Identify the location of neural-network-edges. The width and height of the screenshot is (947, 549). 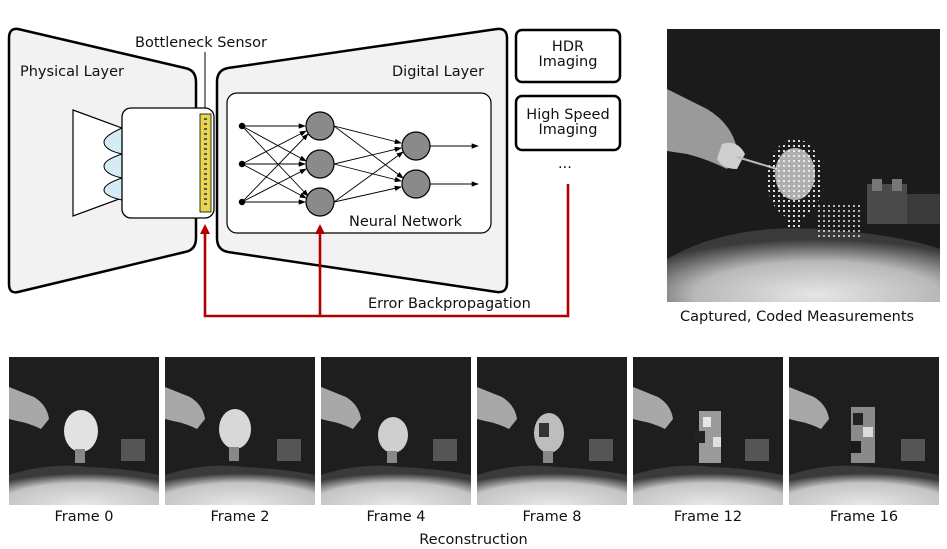
(360, 164).